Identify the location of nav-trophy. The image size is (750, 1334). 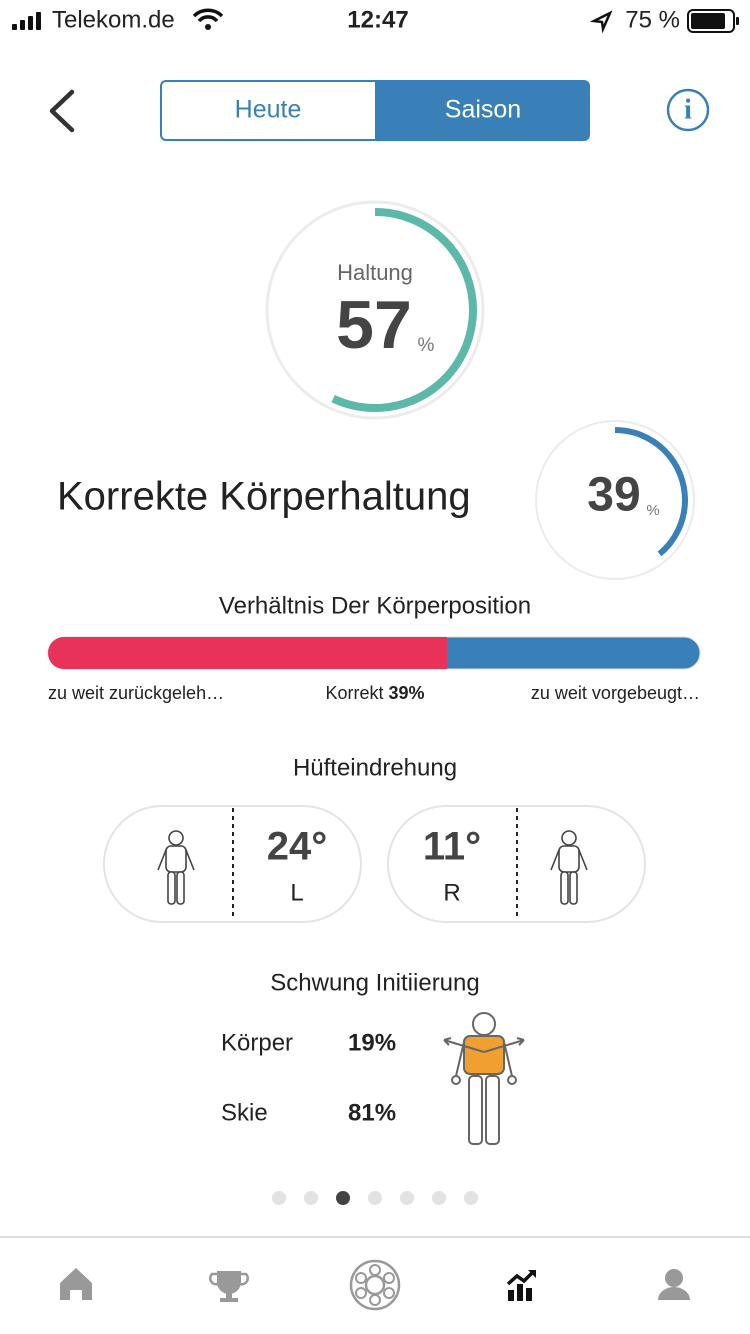
(229, 1286).